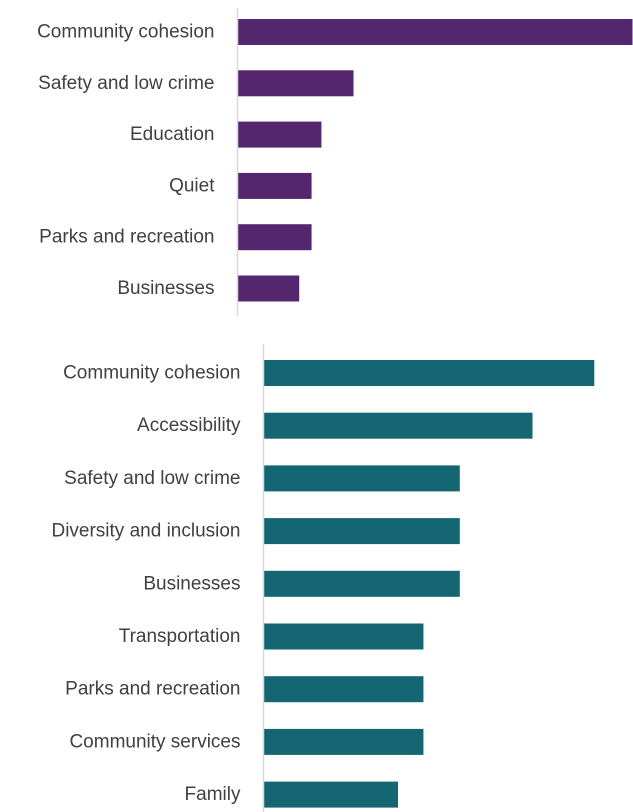 The height and width of the screenshot is (812, 633). What do you see at coordinates (145, 531) in the screenshot?
I see `bottom-tick-label: Diversity and inclusion` at bounding box center [145, 531].